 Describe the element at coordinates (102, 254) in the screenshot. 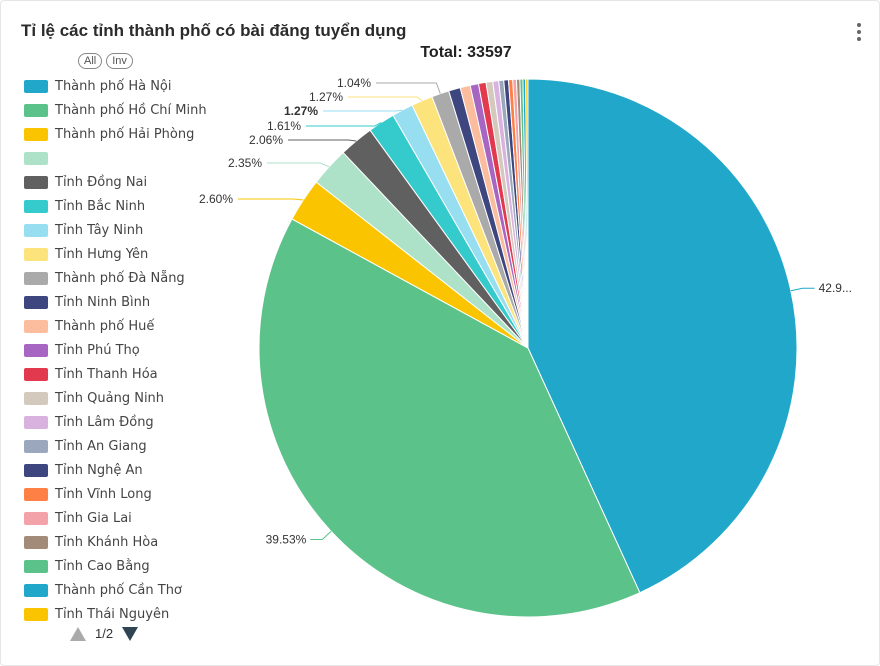

I see `legend-label: Tỉnh Hưng Yên` at that location.